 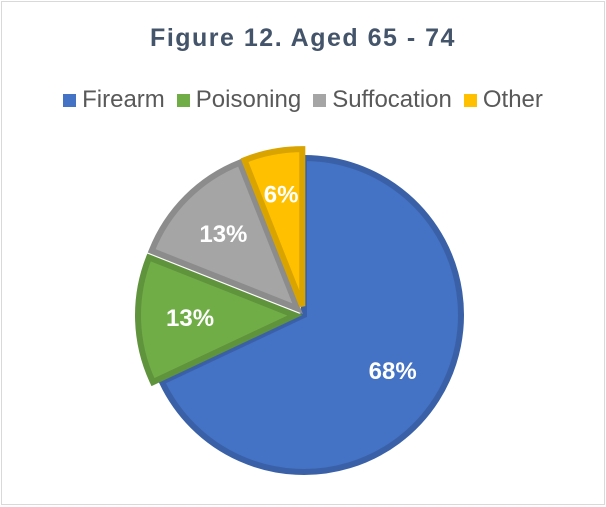 I want to click on pie-slice-other, so click(x=273, y=227).